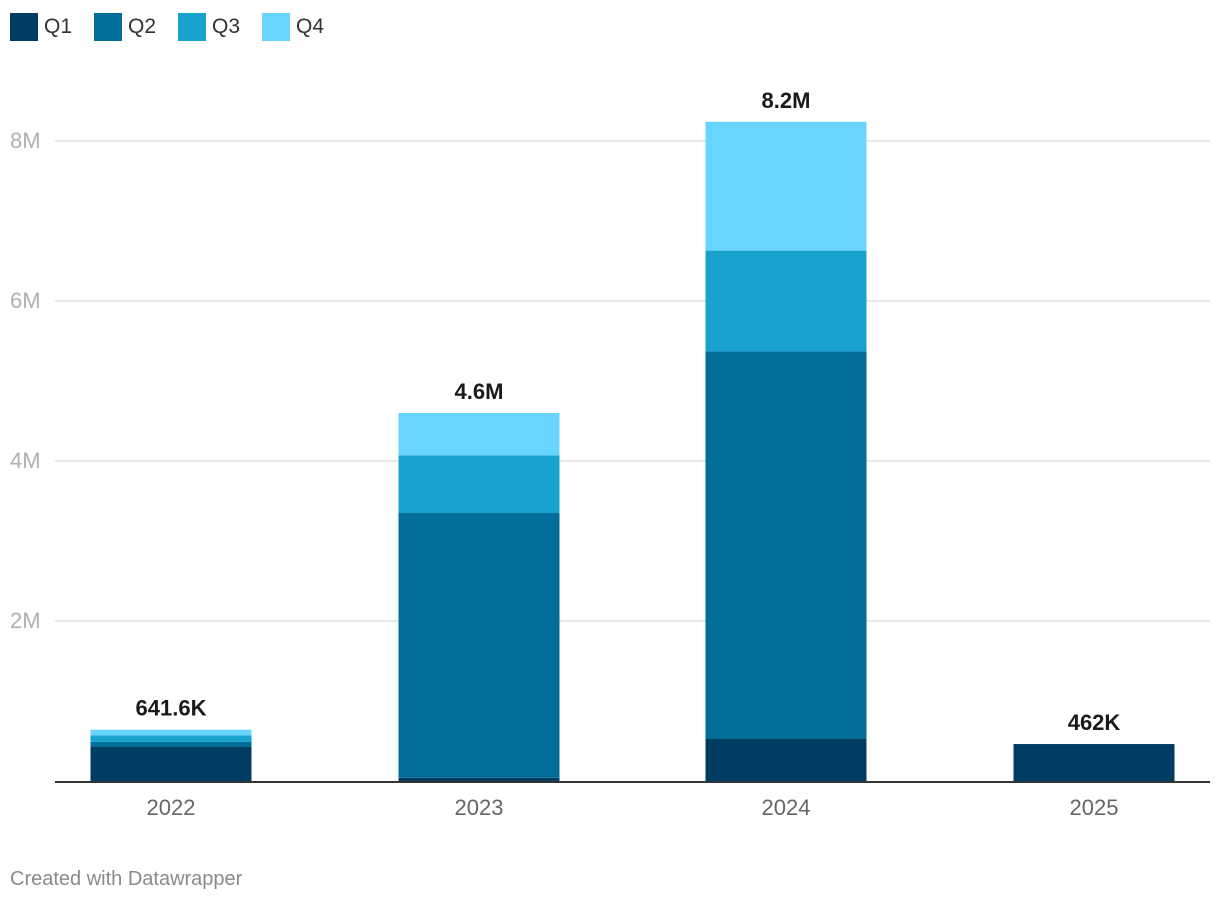 The width and height of the screenshot is (1220, 906). Describe the element at coordinates (479, 807) in the screenshot. I see `x-tick-label: 2023` at that location.